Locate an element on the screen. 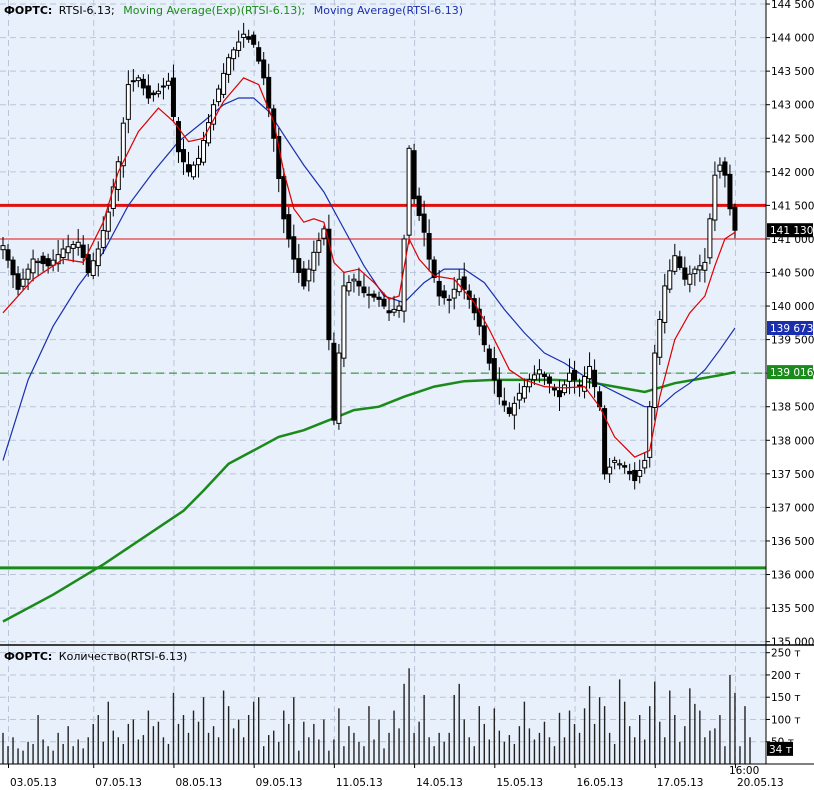  price-tick-label: 138 000 is located at coordinates (792, 441).